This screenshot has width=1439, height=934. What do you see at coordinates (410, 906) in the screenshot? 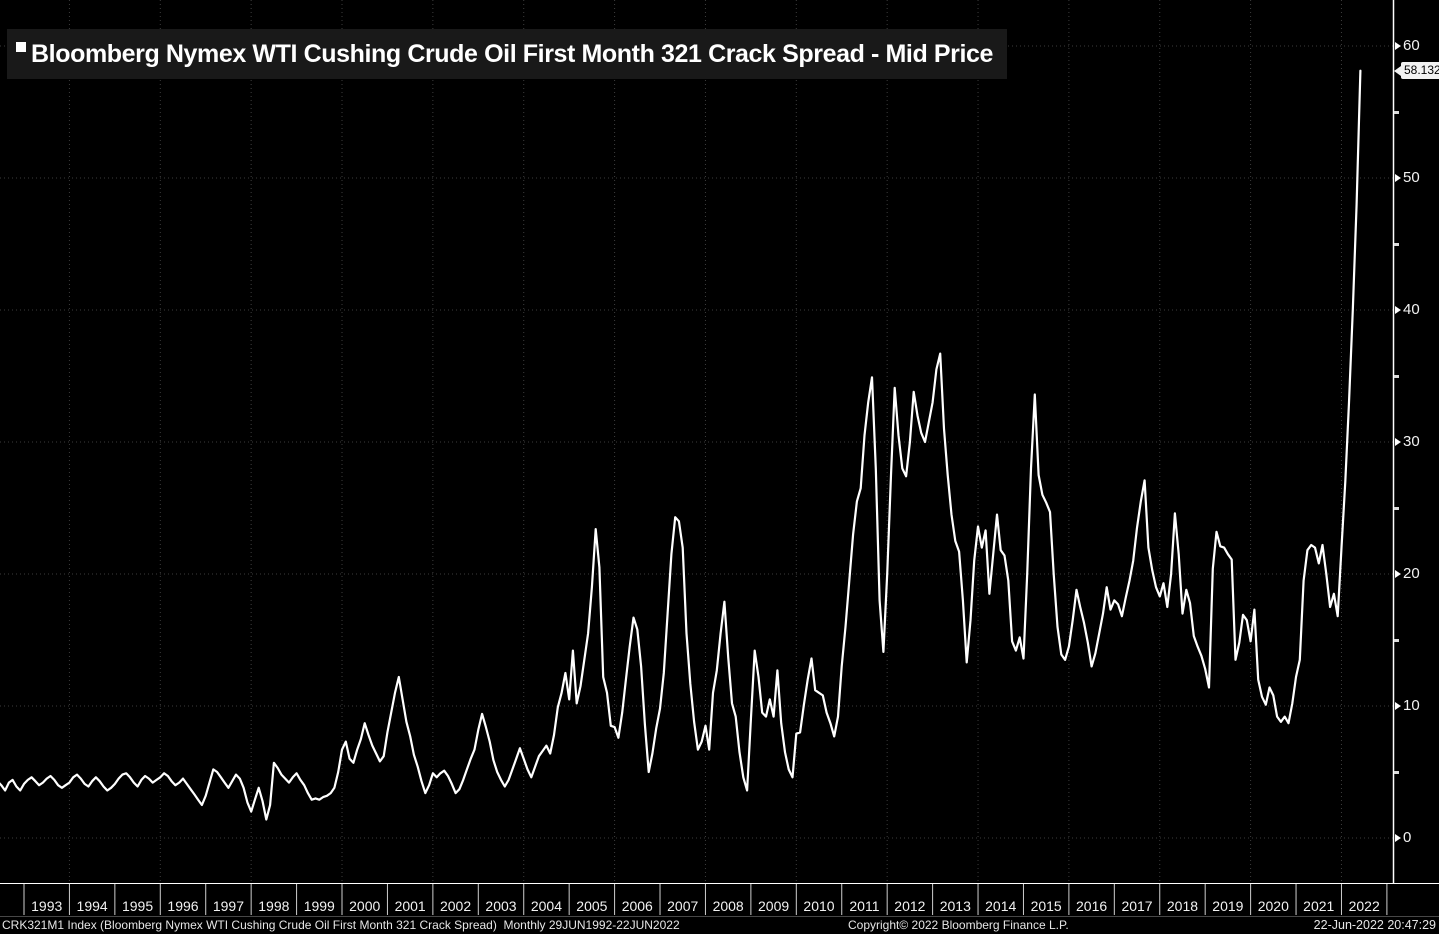
I see `x-axis-year-2001: 2001` at bounding box center [410, 906].